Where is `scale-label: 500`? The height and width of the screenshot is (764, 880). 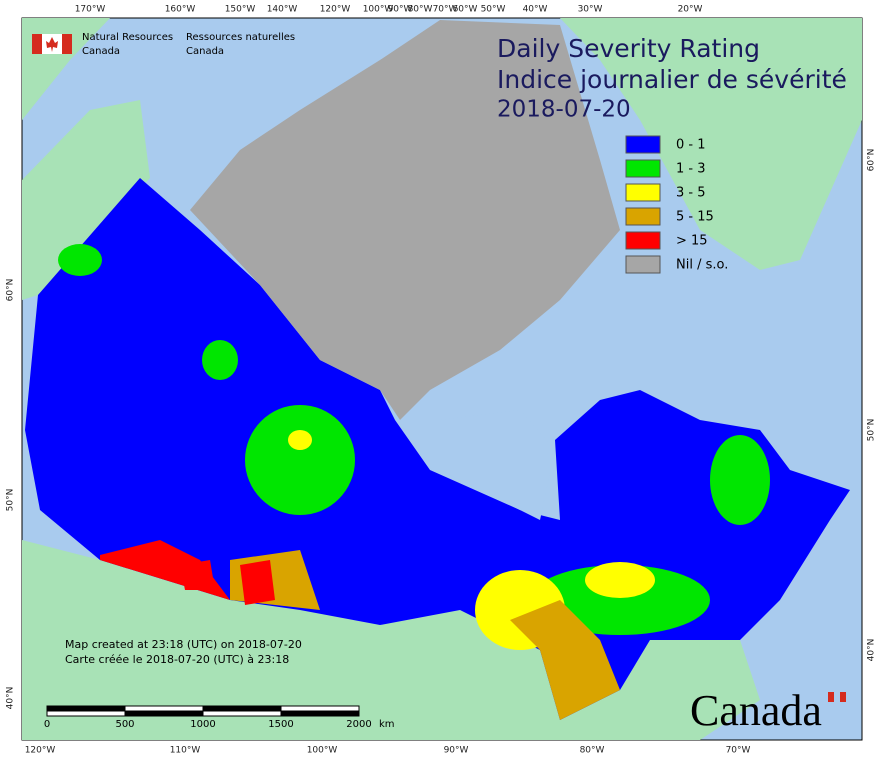 scale-label: 500 is located at coordinates (124, 724).